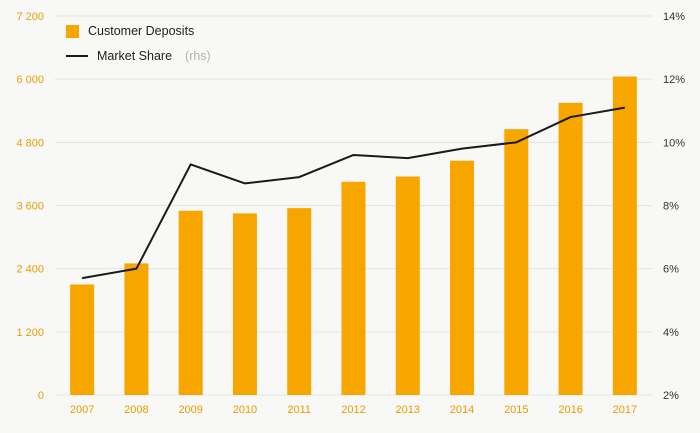 This screenshot has width=700, height=433. Describe the element at coordinates (299, 410) in the screenshot. I see `x-axis-label-2011: 2011` at that location.